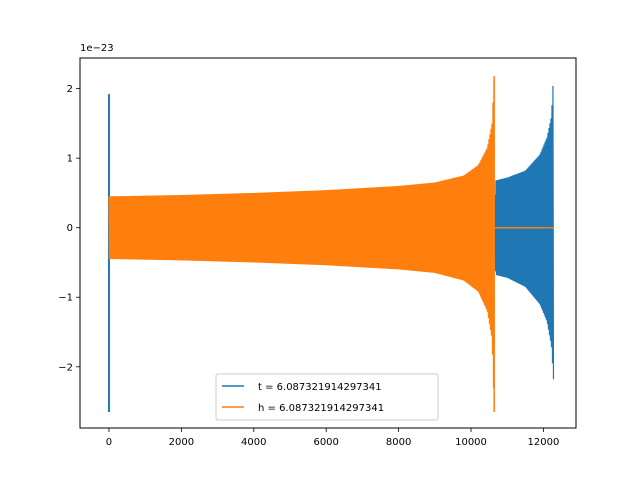 The height and width of the screenshot is (480, 640). What do you see at coordinates (97, 48) in the screenshot?
I see `y-scale-offset-label: 1e−23` at bounding box center [97, 48].